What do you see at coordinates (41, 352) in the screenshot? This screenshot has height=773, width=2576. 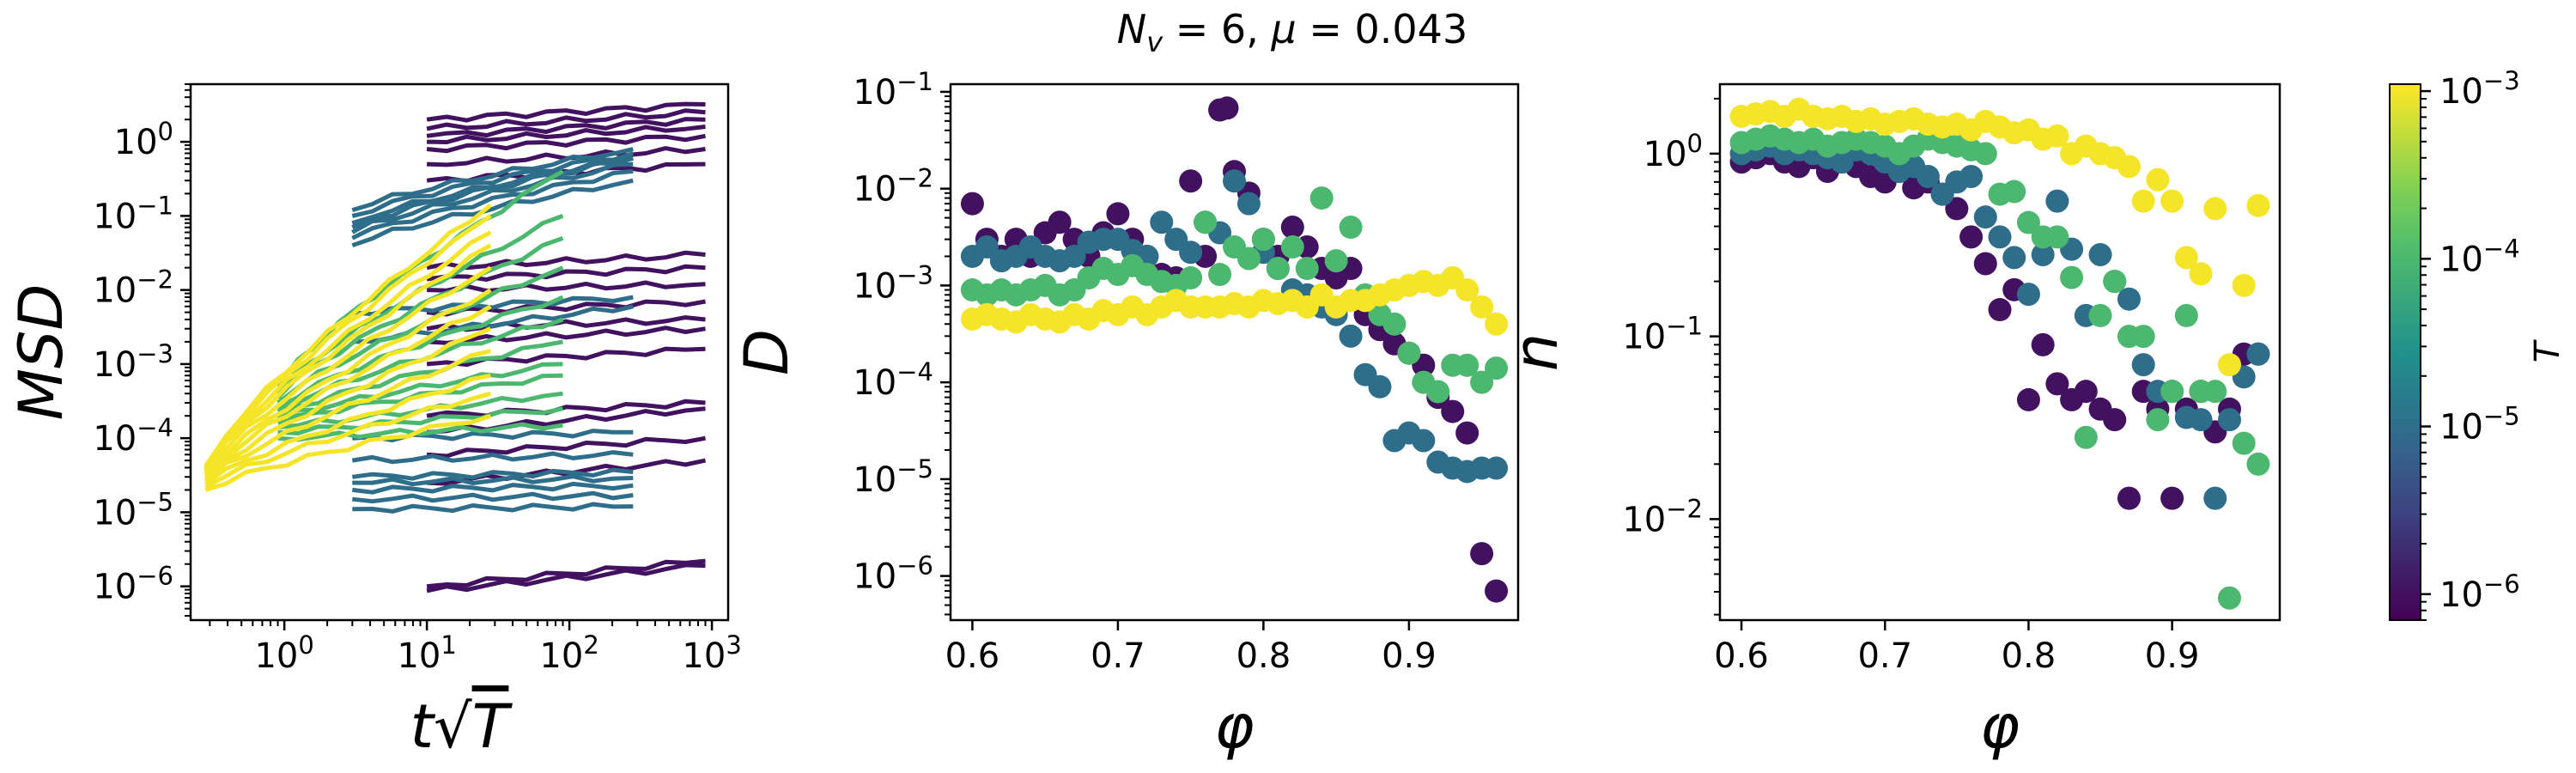 I see `y-axis-label: MSD` at bounding box center [41, 352].